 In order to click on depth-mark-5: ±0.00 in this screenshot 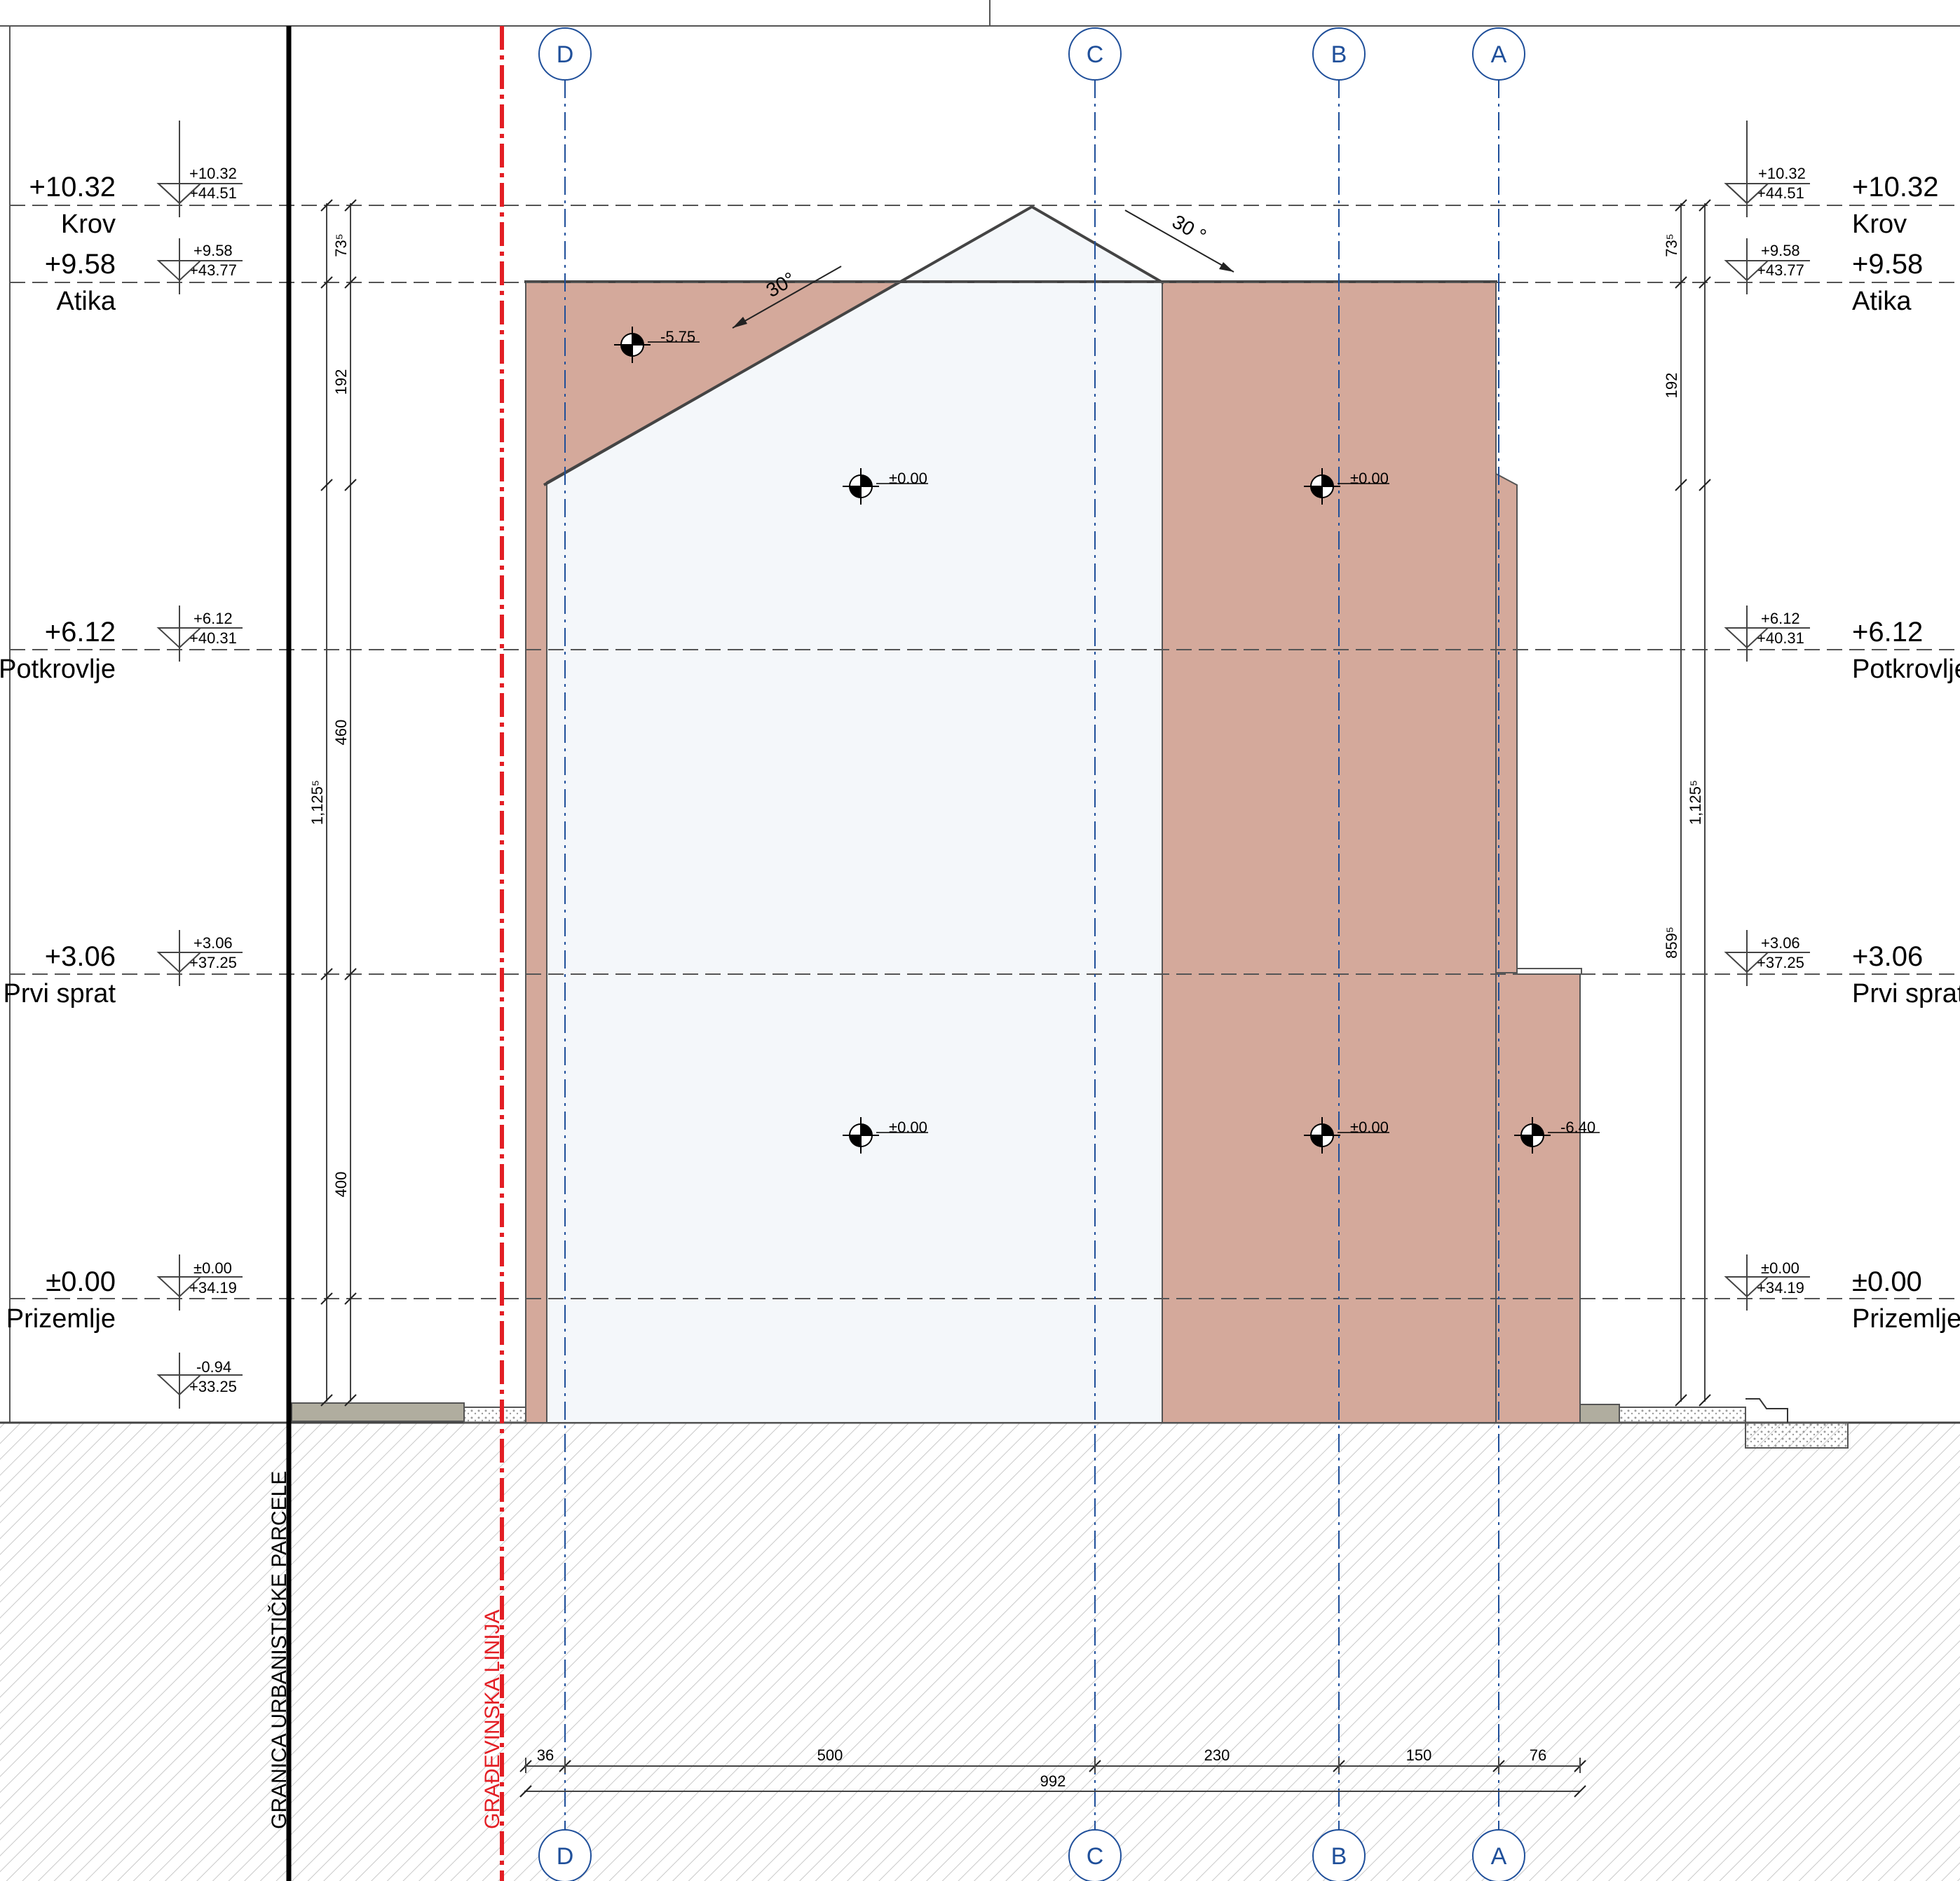, I will do `click(1346, 1135)`.